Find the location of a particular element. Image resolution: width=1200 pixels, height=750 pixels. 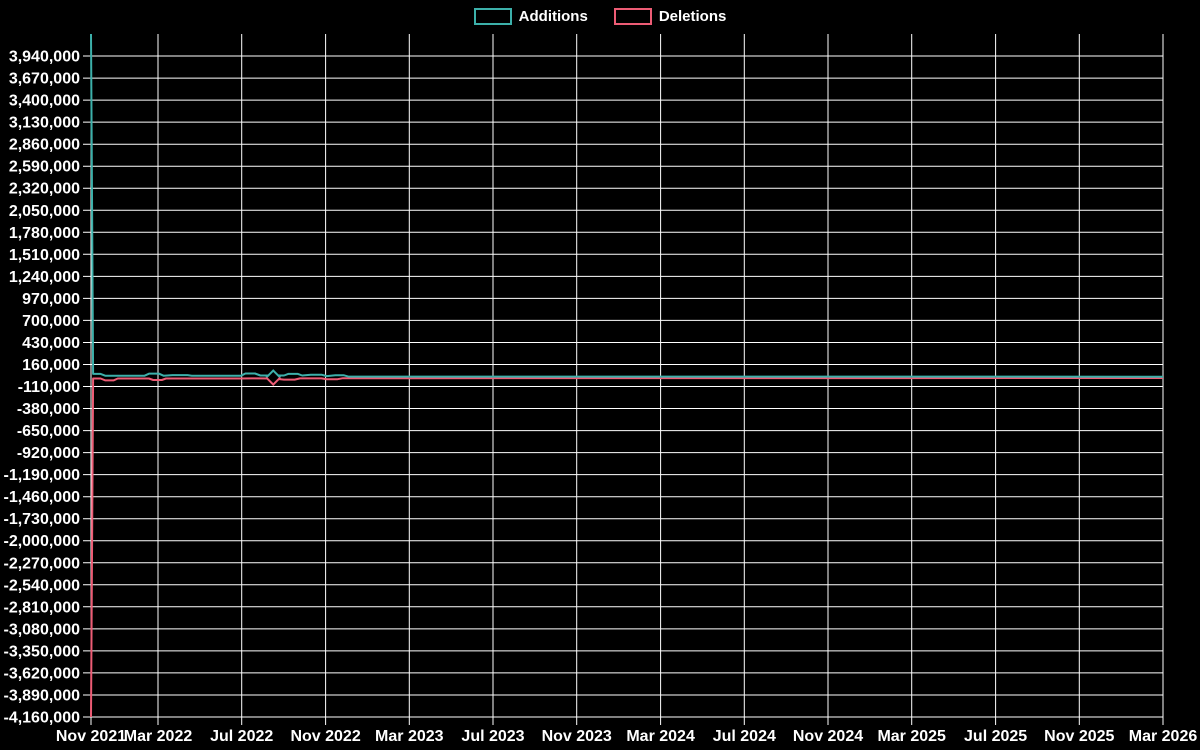

y-axis-label: 430,000 is located at coordinates (51, 343).